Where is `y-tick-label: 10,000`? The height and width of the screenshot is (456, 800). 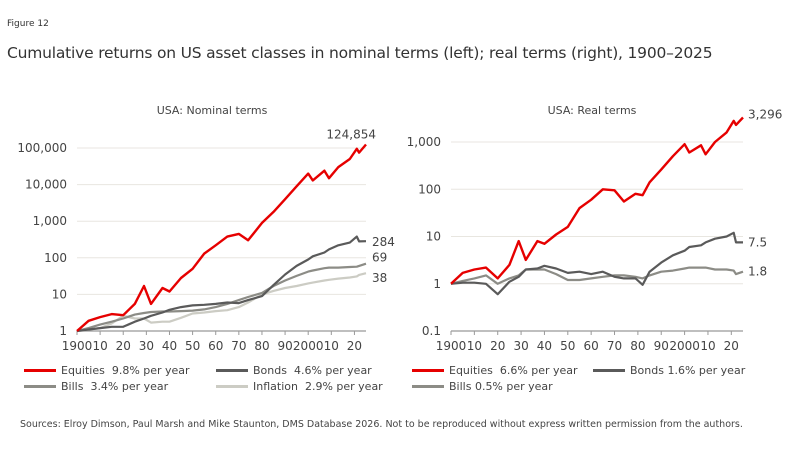
y-tick-label: 10,000 is located at coordinates (46, 185).